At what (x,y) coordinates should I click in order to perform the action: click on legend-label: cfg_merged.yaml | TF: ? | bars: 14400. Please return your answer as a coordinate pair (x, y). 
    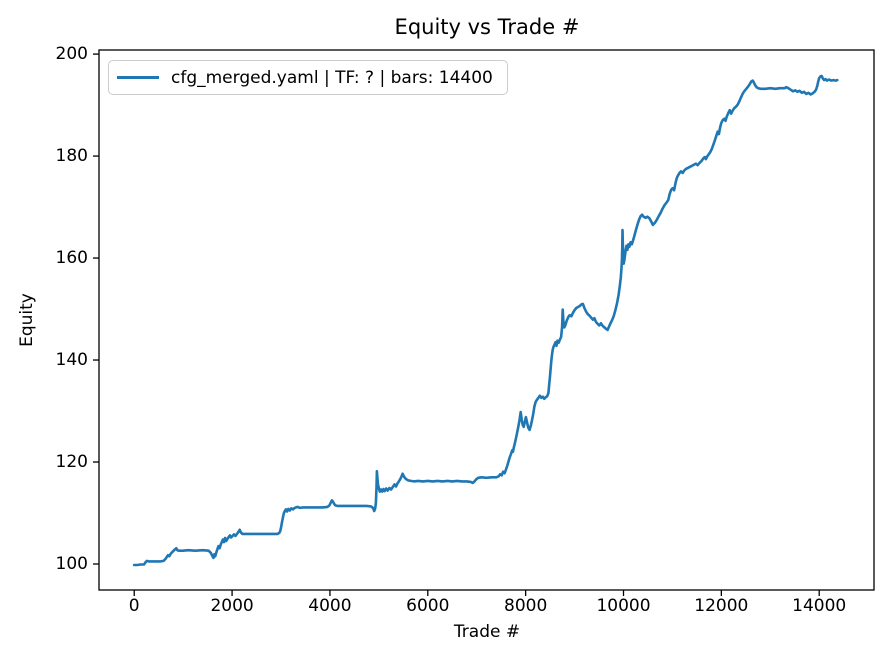
    Looking at the image, I should click on (332, 77).